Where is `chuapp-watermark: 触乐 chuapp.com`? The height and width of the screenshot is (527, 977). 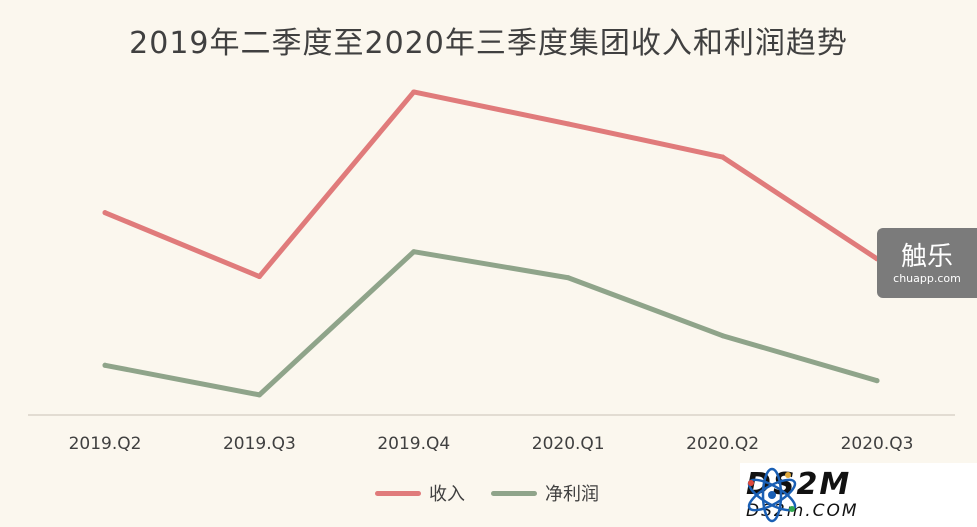 chuapp-watermark: 触乐 chuapp.com is located at coordinates (927, 263).